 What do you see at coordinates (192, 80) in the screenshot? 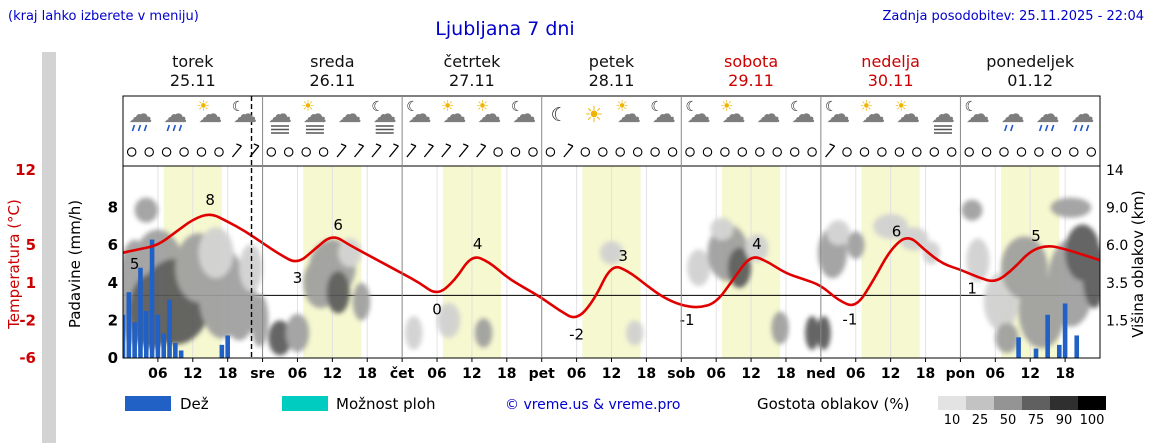
I see `day-header-date: 25.11` at bounding box center [192, 80].